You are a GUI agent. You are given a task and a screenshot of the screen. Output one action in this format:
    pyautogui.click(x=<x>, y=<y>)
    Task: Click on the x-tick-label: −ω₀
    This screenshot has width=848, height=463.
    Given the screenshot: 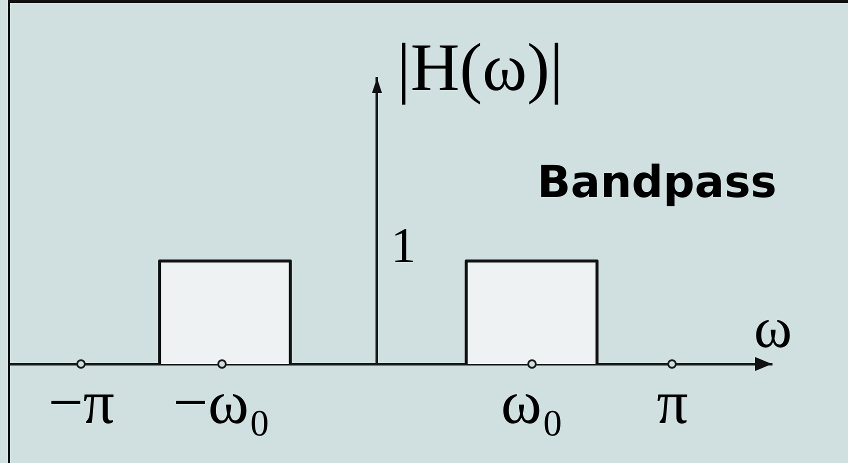 What is the action you would take?
    pyautogui.click(x=221, y=403)
    